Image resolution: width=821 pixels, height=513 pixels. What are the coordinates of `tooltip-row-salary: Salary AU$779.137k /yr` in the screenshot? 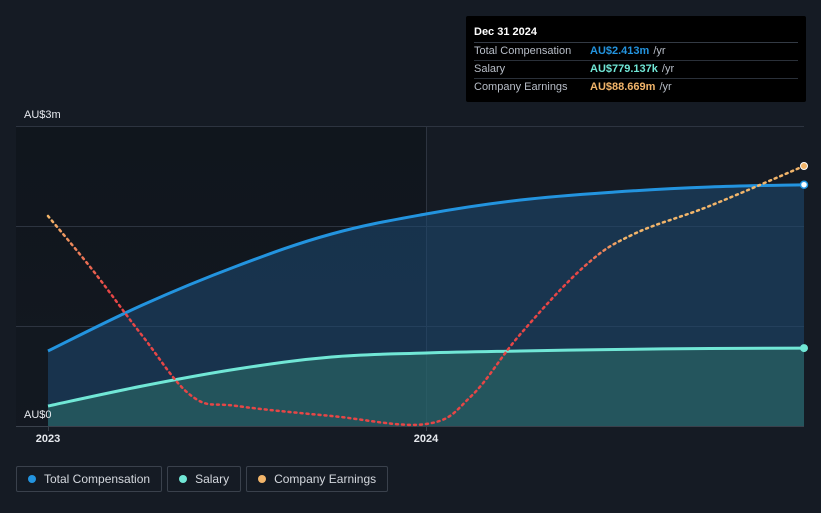 It's located at (636, 70).